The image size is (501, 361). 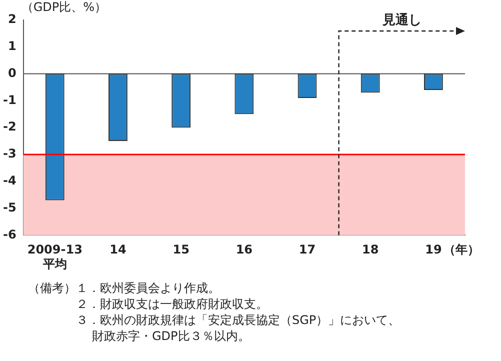 I want to click on x-tick-label: 19, so click(x=433, y=249).